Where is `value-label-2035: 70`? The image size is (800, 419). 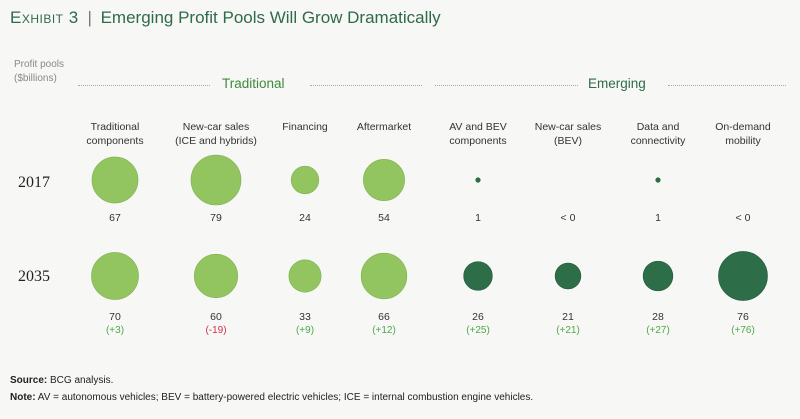
value-label-2035: 70 is located at coordinates (115, 317).